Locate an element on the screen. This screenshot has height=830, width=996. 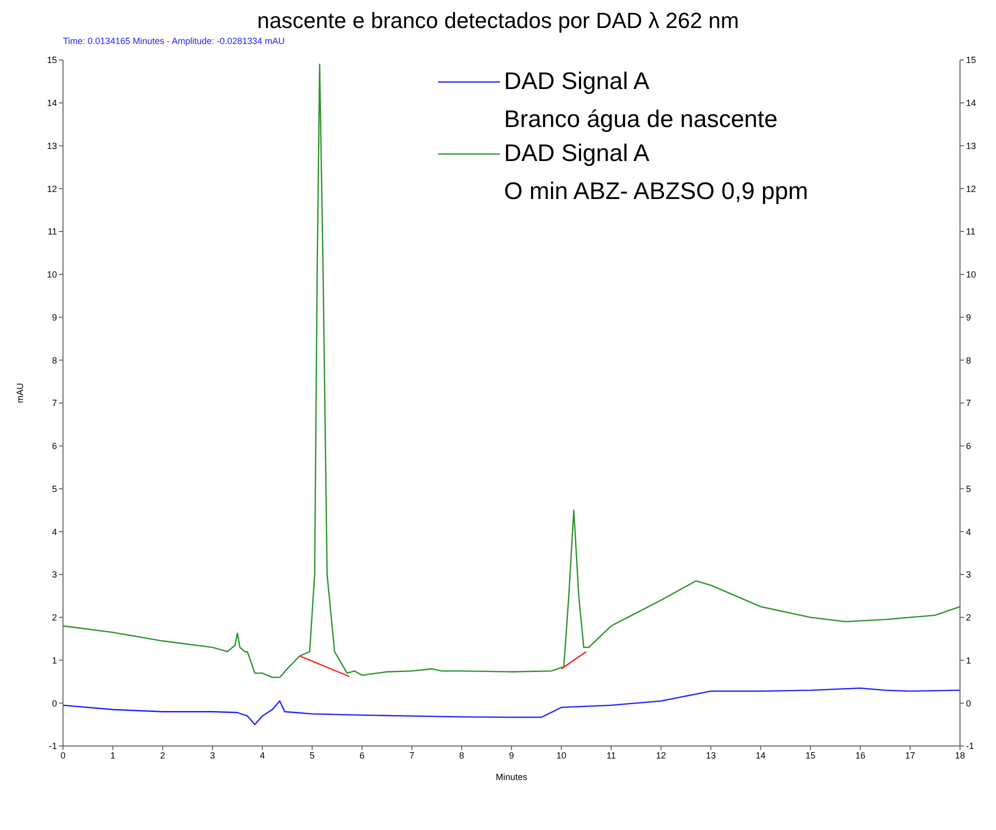
y-tick-label: 12 is located at coordinates (51, 189).